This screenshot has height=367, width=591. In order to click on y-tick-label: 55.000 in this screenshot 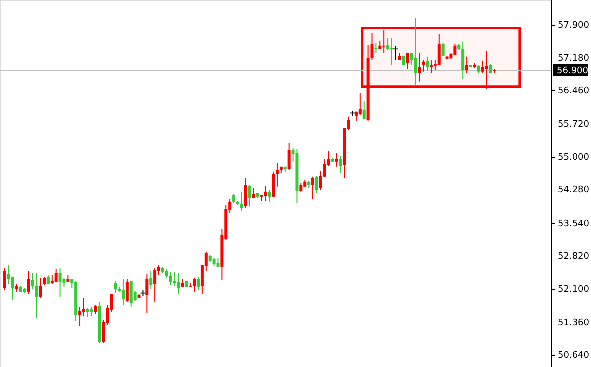, I will do `click(574, 157)`.